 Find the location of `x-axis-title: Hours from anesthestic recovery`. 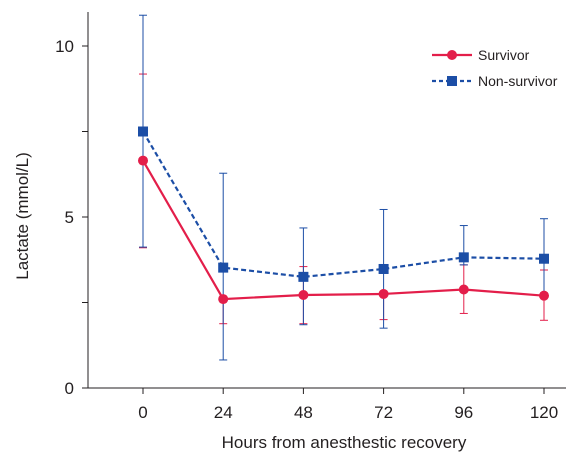

x-axis-title: Hours from anesthestic recovery is located at coordinates (344, 442).